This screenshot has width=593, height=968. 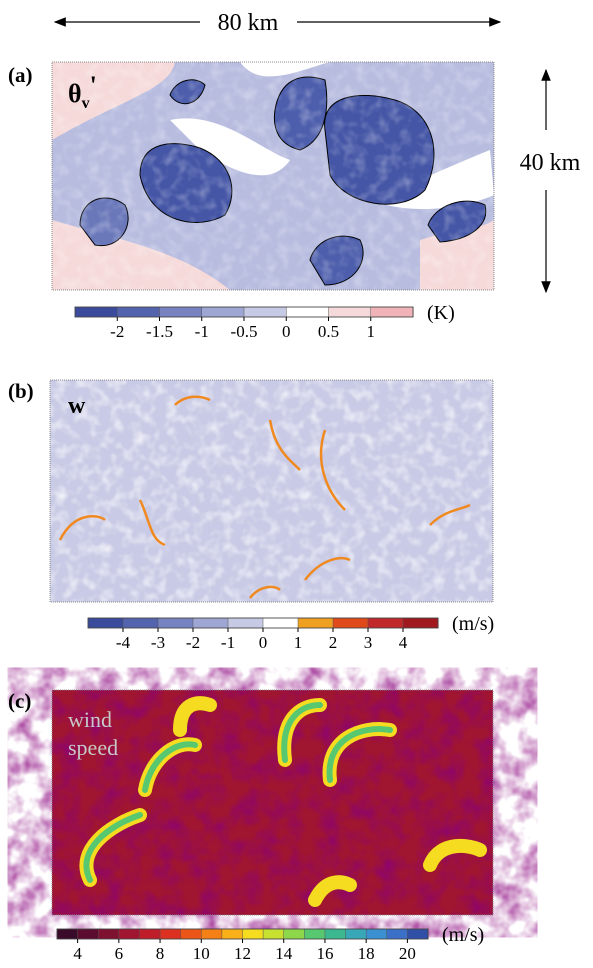 What do you see at coordinates (441, 313) in the screenshot?
I see `colorbar-unit: (K)` at bounding box center [441, 313].